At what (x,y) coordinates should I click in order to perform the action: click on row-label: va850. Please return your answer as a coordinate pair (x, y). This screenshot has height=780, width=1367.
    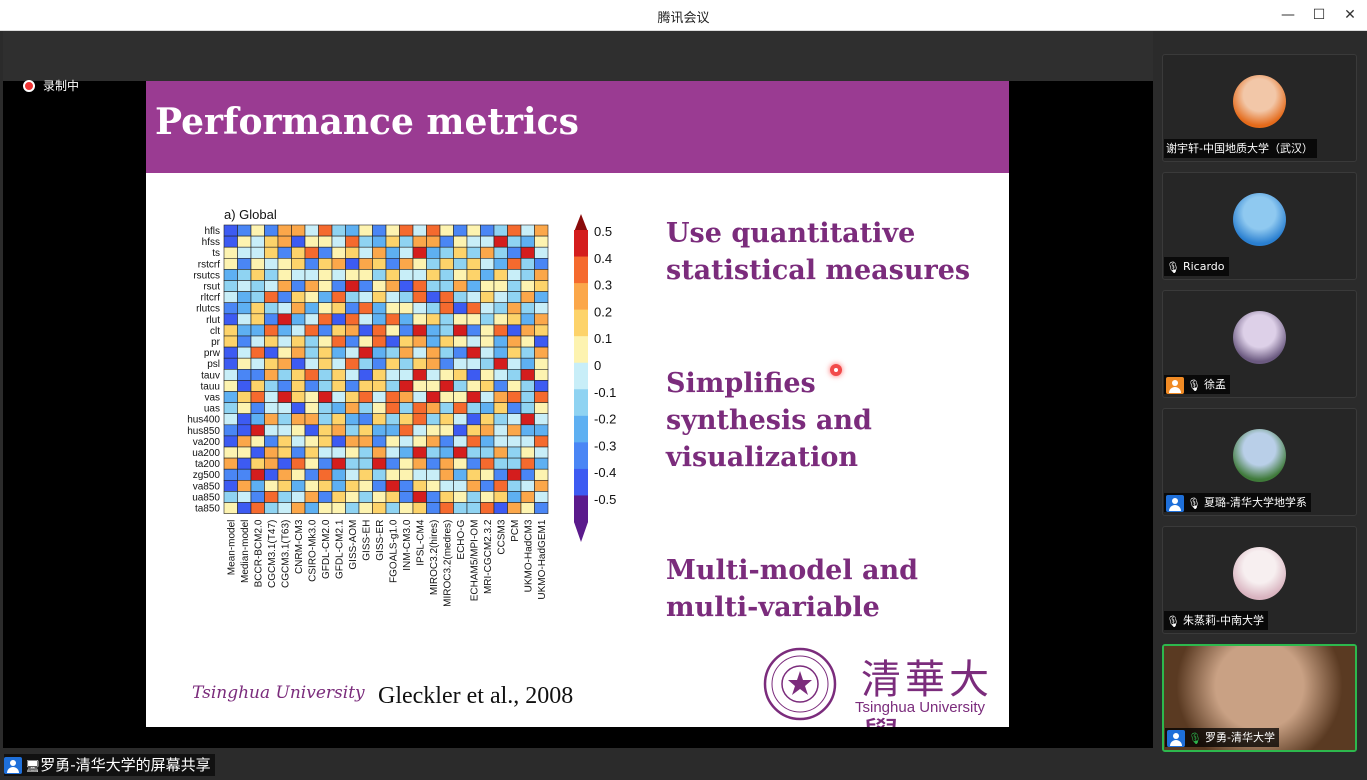
    Looking at the image, I should click on (207, 486).